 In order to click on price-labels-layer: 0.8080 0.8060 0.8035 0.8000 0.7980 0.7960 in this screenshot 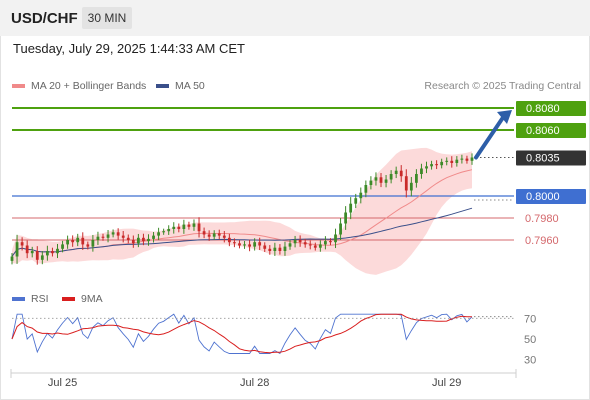, I will do `click(551, 174)`.